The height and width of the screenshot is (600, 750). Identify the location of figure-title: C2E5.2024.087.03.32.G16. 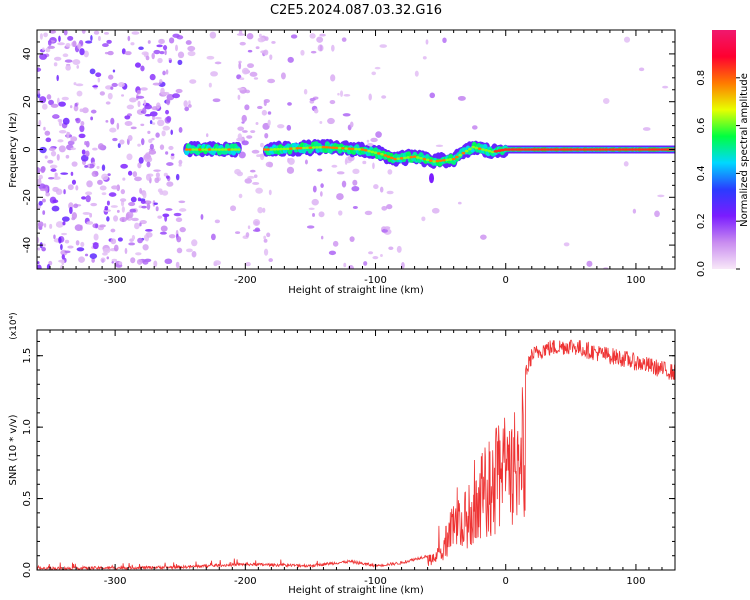
(356, 10).